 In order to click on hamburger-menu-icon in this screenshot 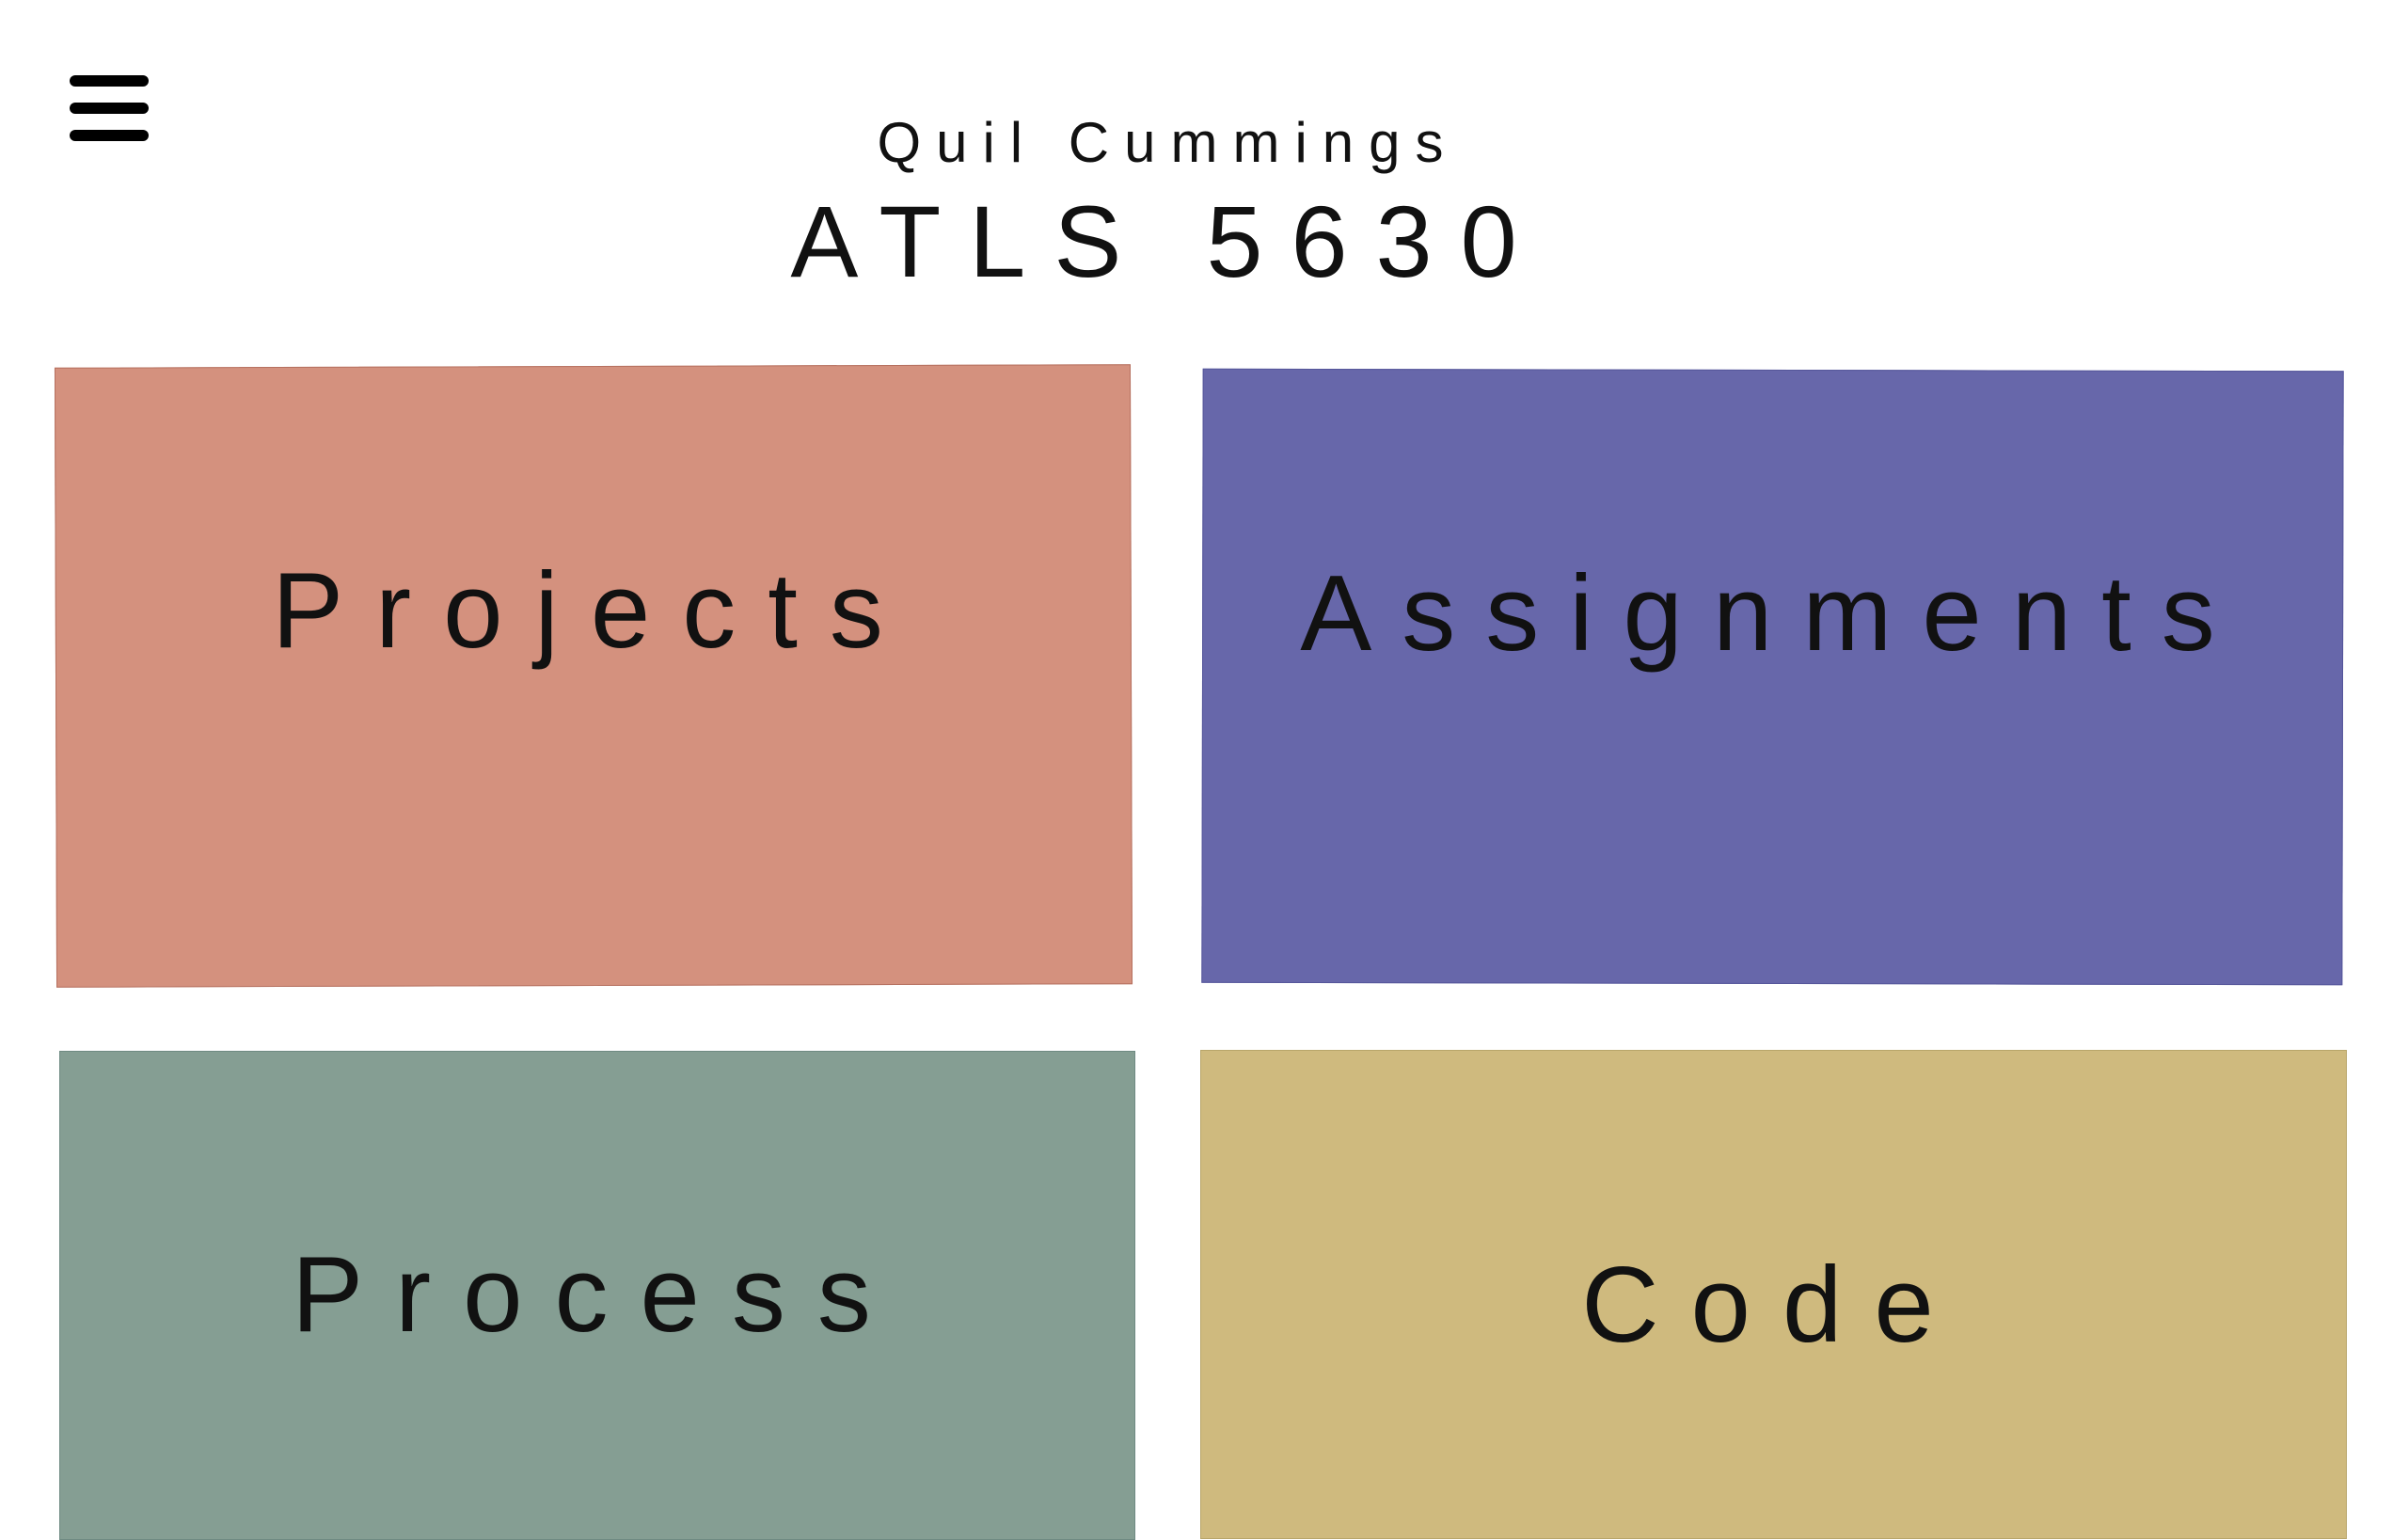, I will do `click(109, 109)`.